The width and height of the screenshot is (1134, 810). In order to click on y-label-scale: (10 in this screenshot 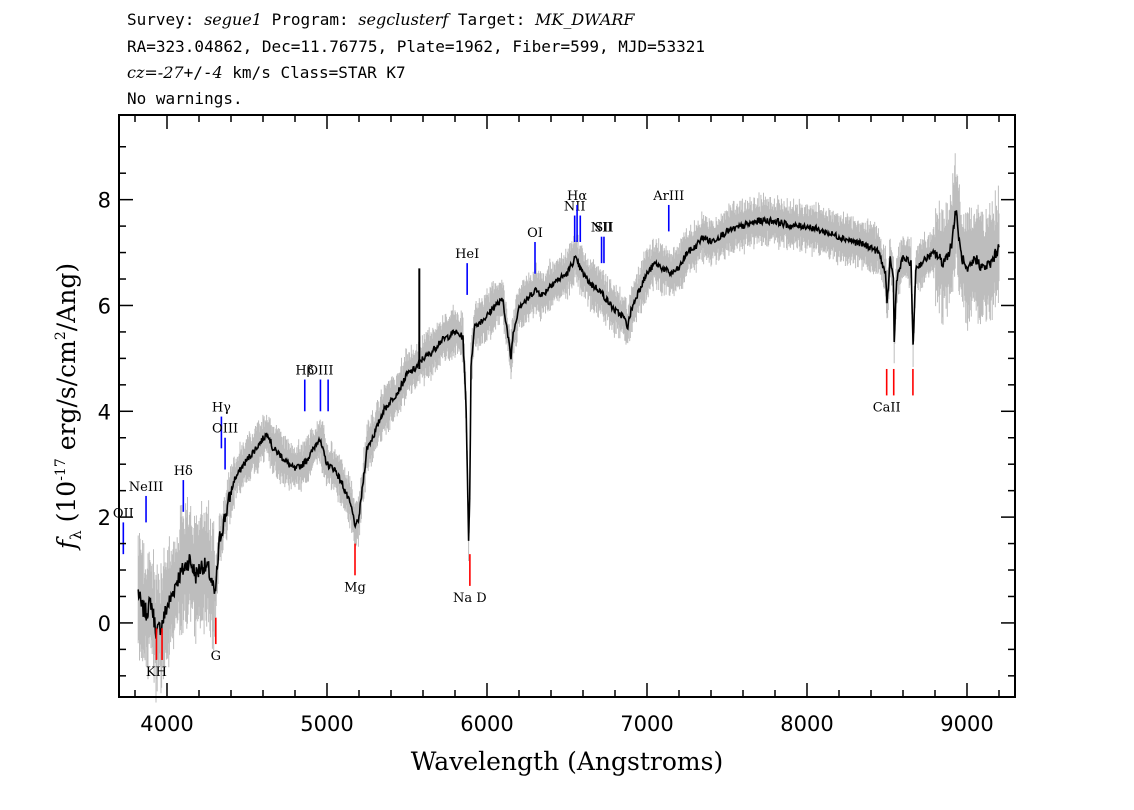, I will do `click(66, 506)`.